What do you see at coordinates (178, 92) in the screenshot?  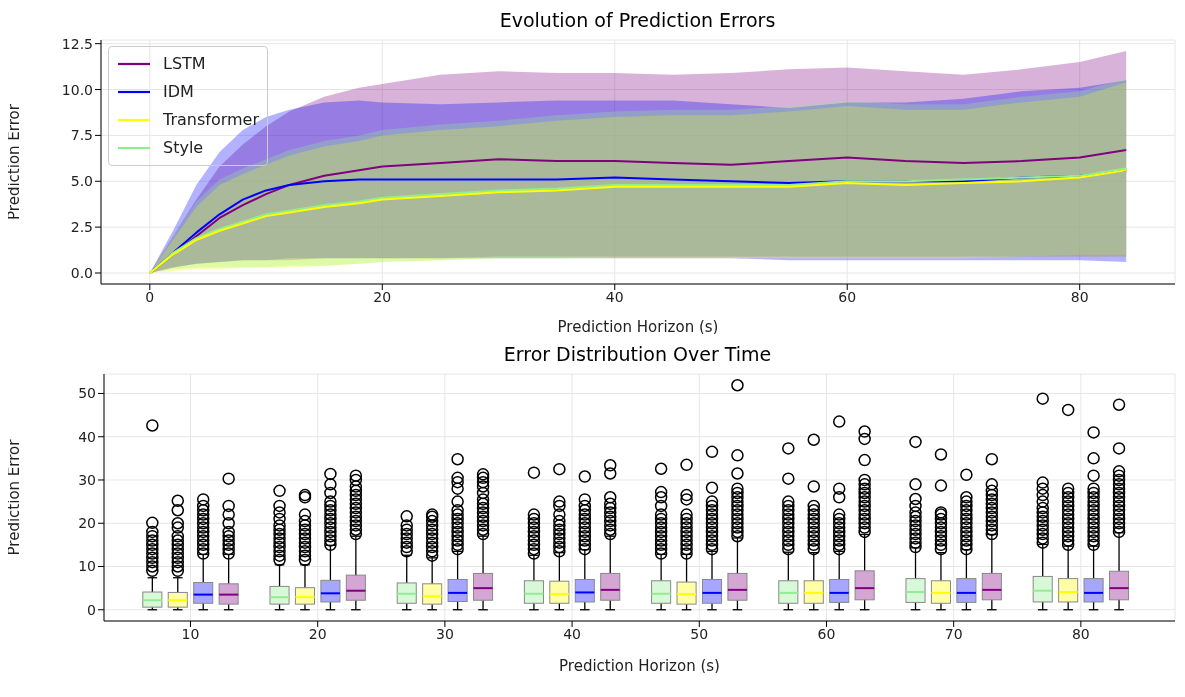 I see `legend-label: IDM` at bounding box center [178, 92].